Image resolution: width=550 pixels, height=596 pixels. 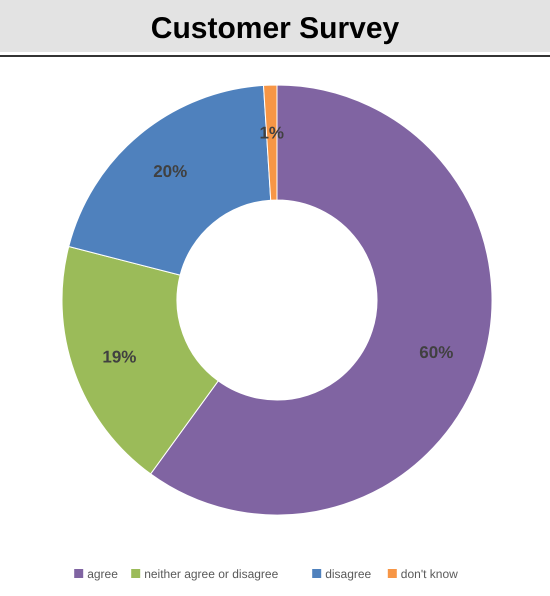 I want to click on data-label: 19%, so click(x=119, y=357).